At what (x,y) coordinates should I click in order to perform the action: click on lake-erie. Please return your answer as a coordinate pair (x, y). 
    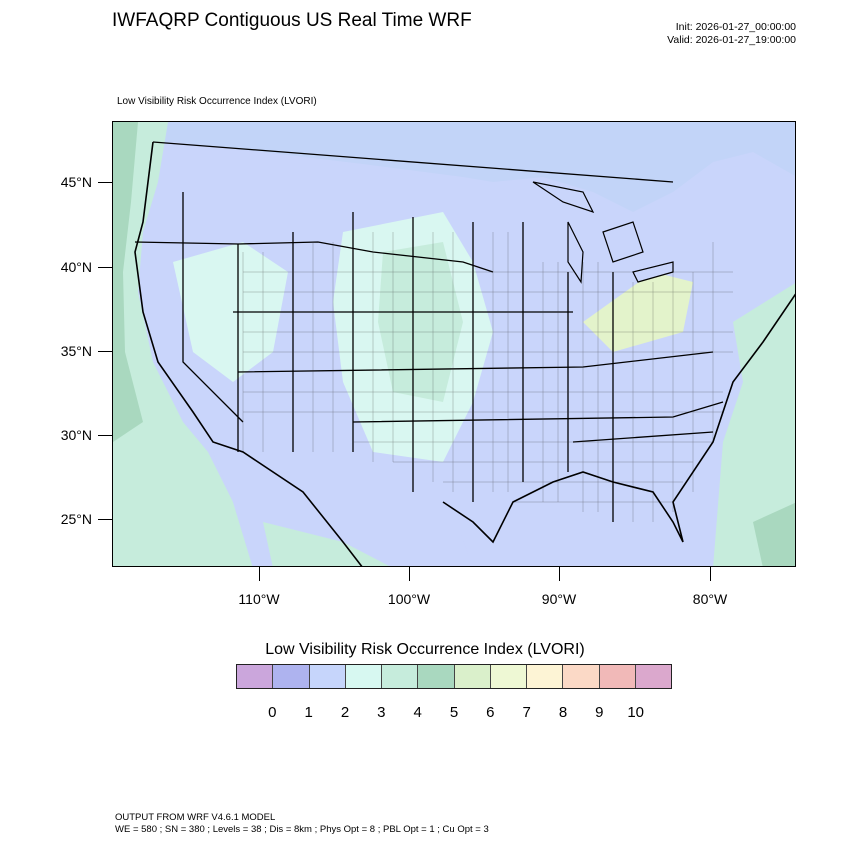
    Looking at the image, I should click on (653, 272).